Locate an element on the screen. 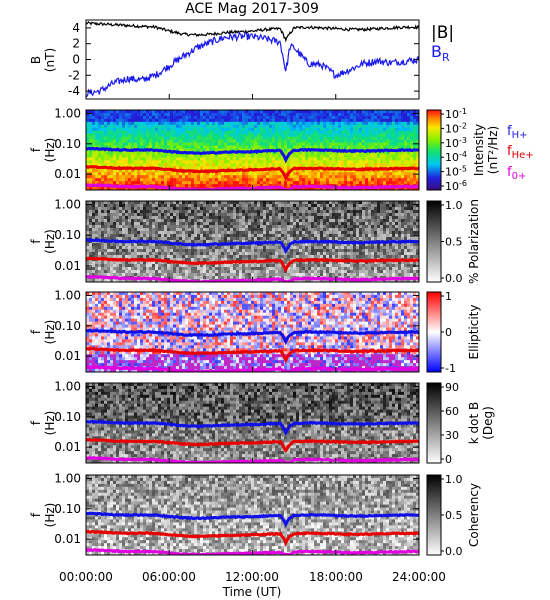  magnetic-field-y-ticks: 420-2-4 is located at coordinates (244, 60).